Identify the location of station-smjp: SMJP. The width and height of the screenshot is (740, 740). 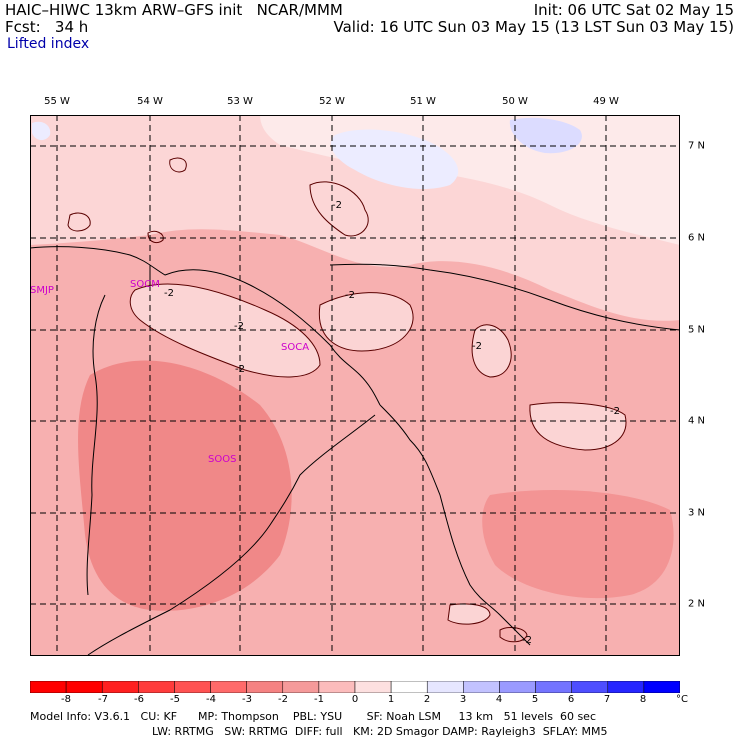
(42, 290).